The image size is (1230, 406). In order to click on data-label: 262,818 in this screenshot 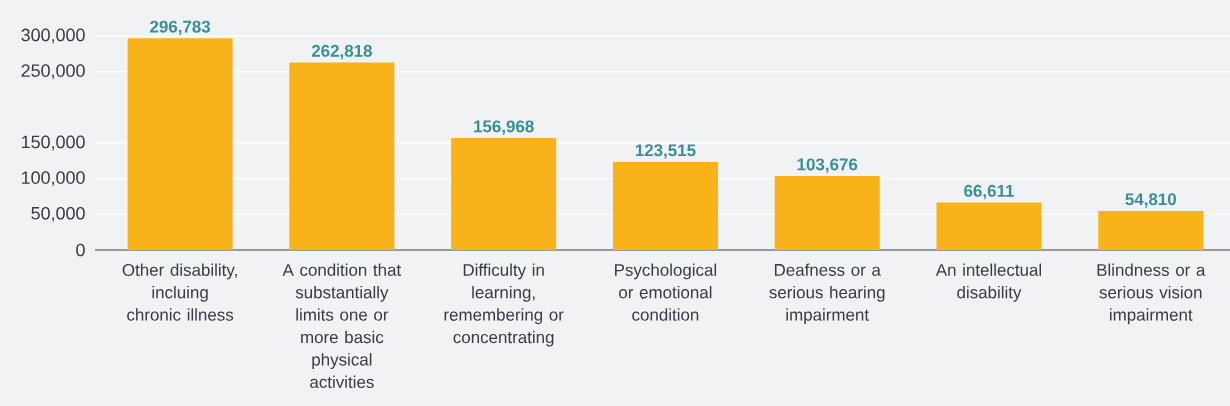, I will do `click(341, 52)`.